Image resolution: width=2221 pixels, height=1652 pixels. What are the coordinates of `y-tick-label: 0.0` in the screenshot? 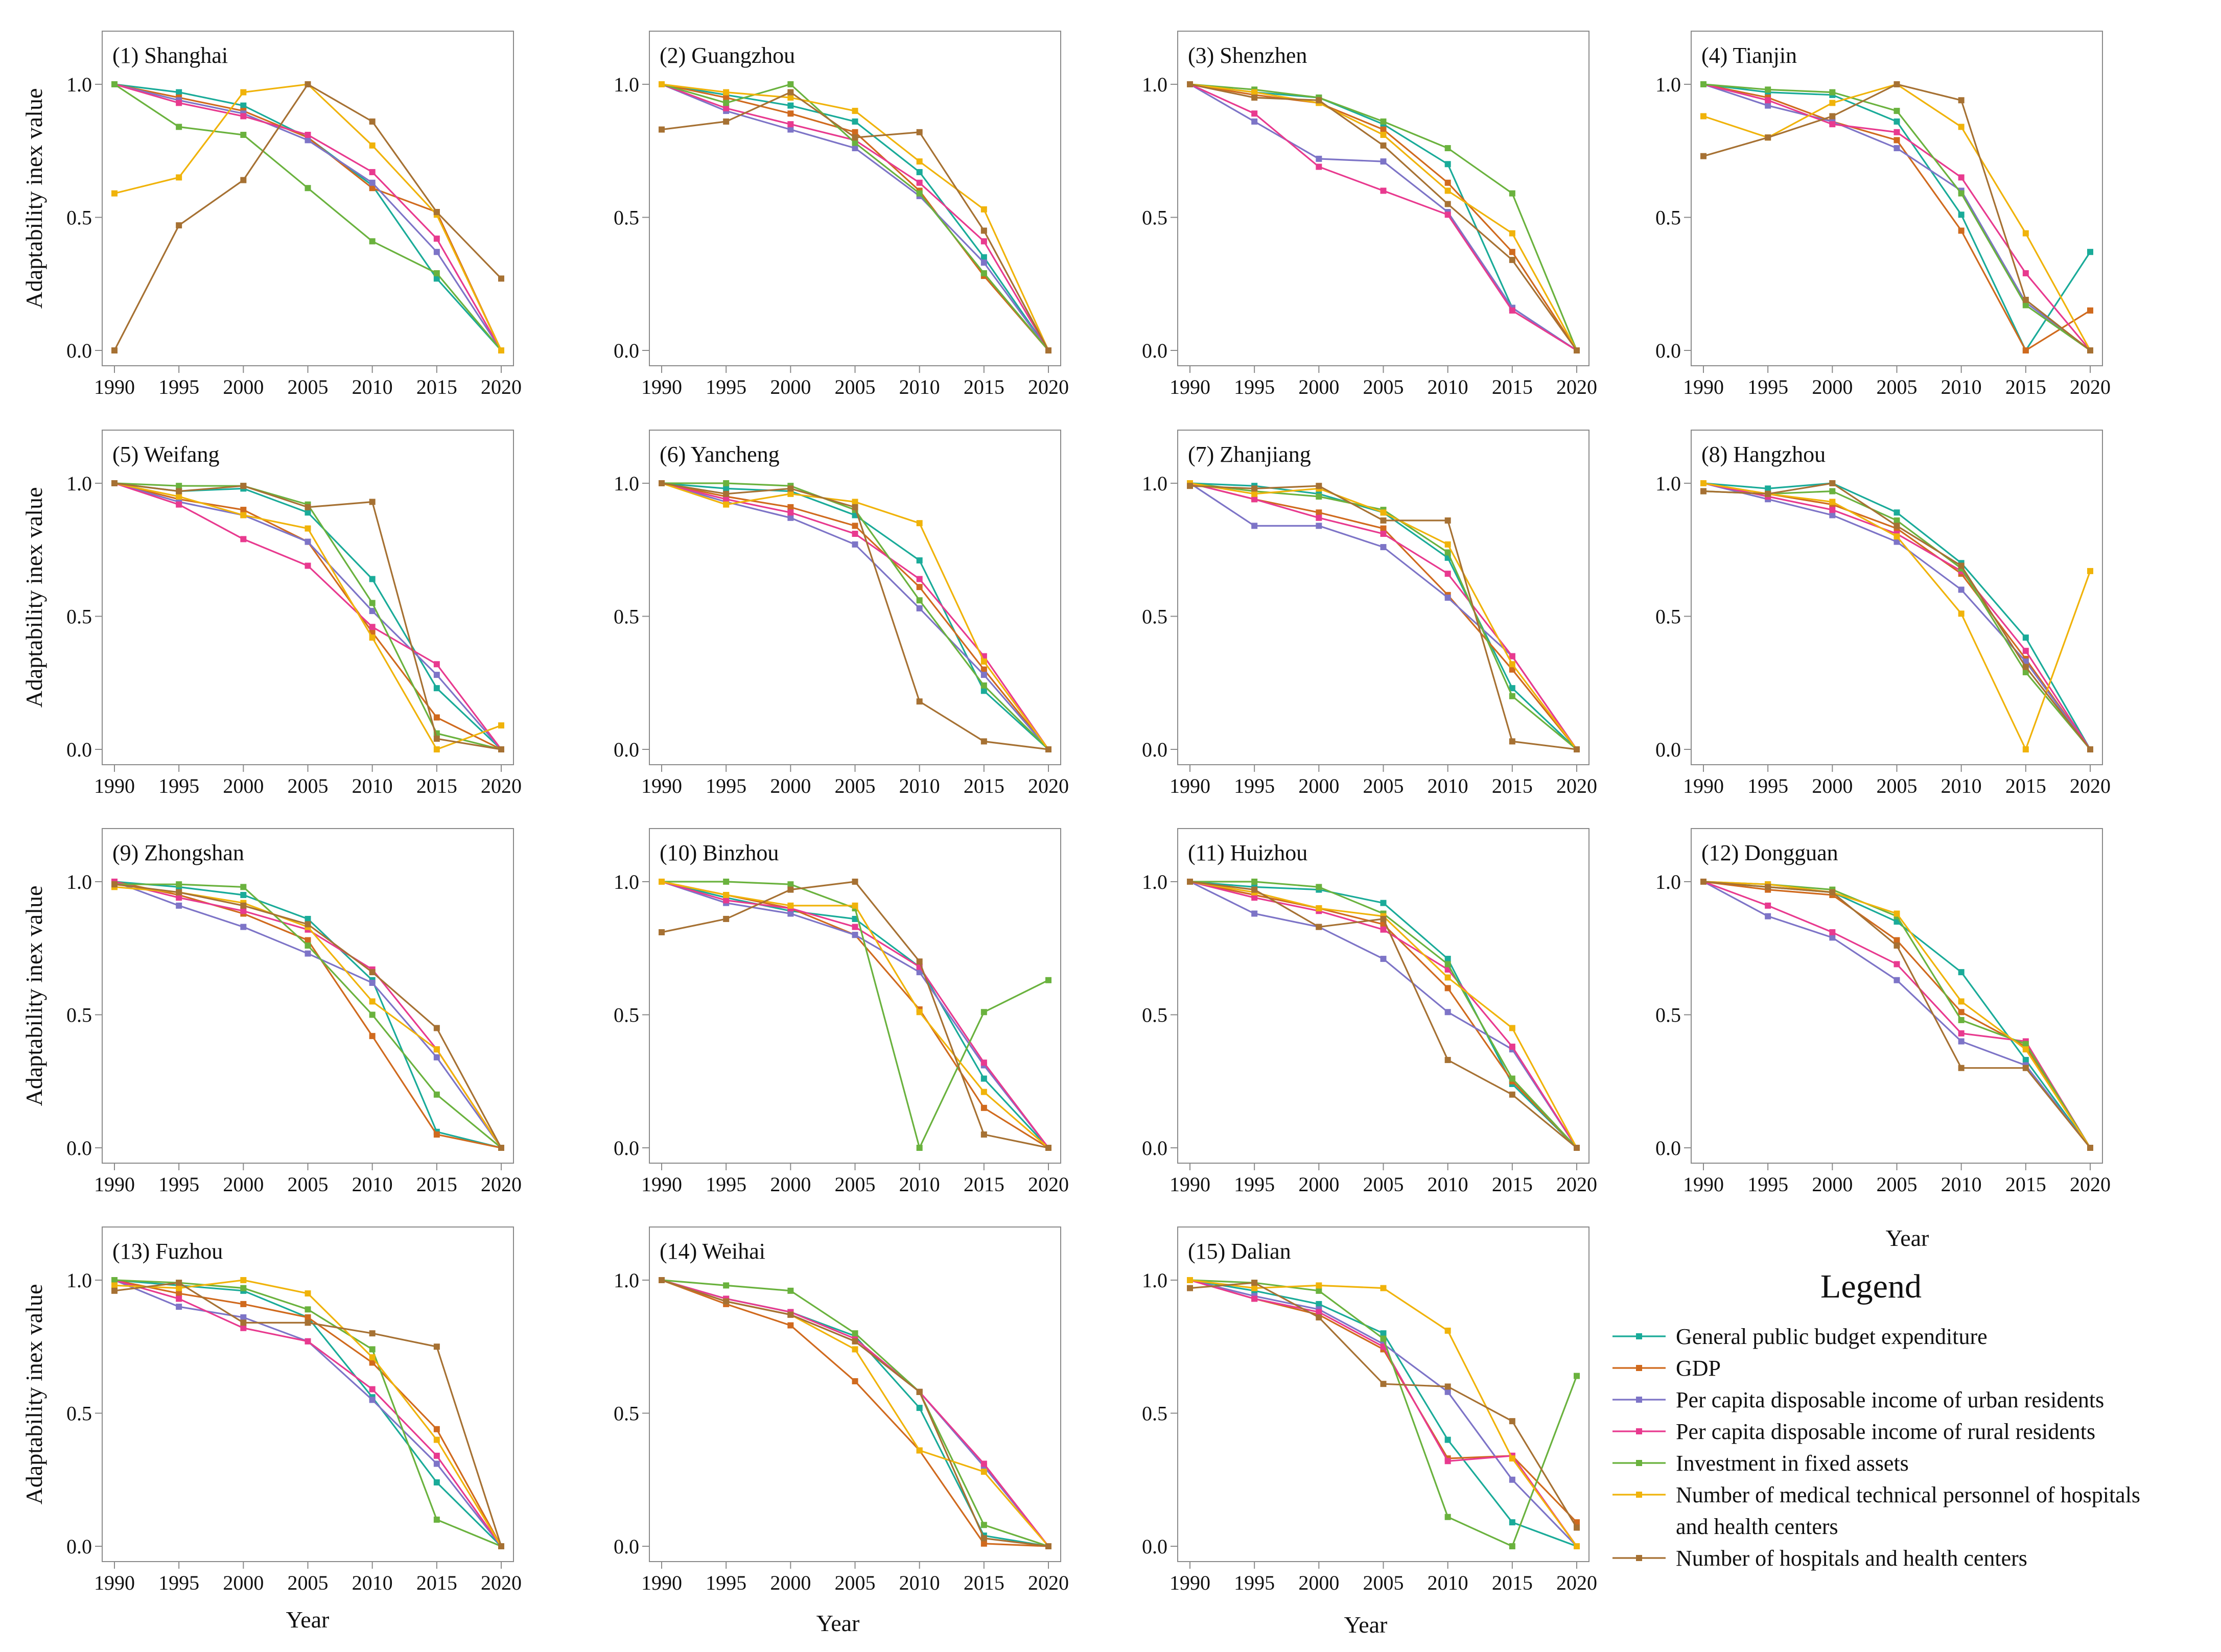 It's located at (79, 749).